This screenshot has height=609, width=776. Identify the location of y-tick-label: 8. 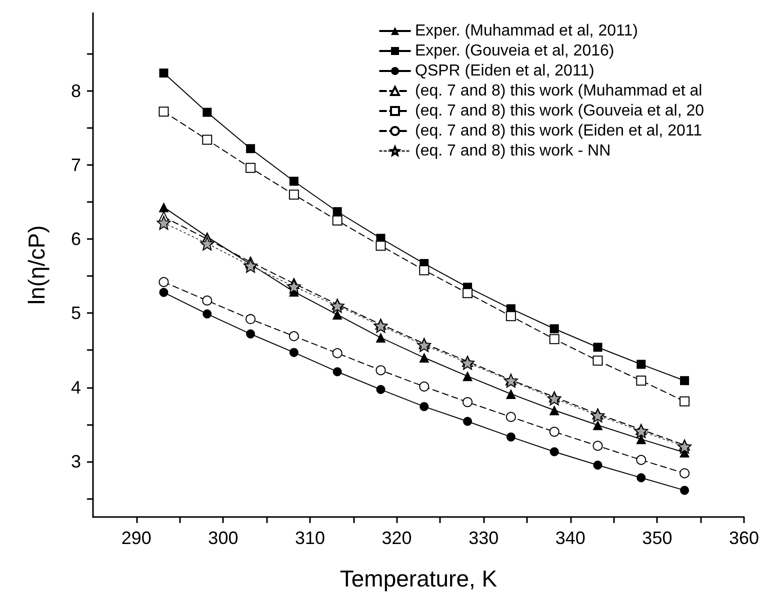
(75, 90).